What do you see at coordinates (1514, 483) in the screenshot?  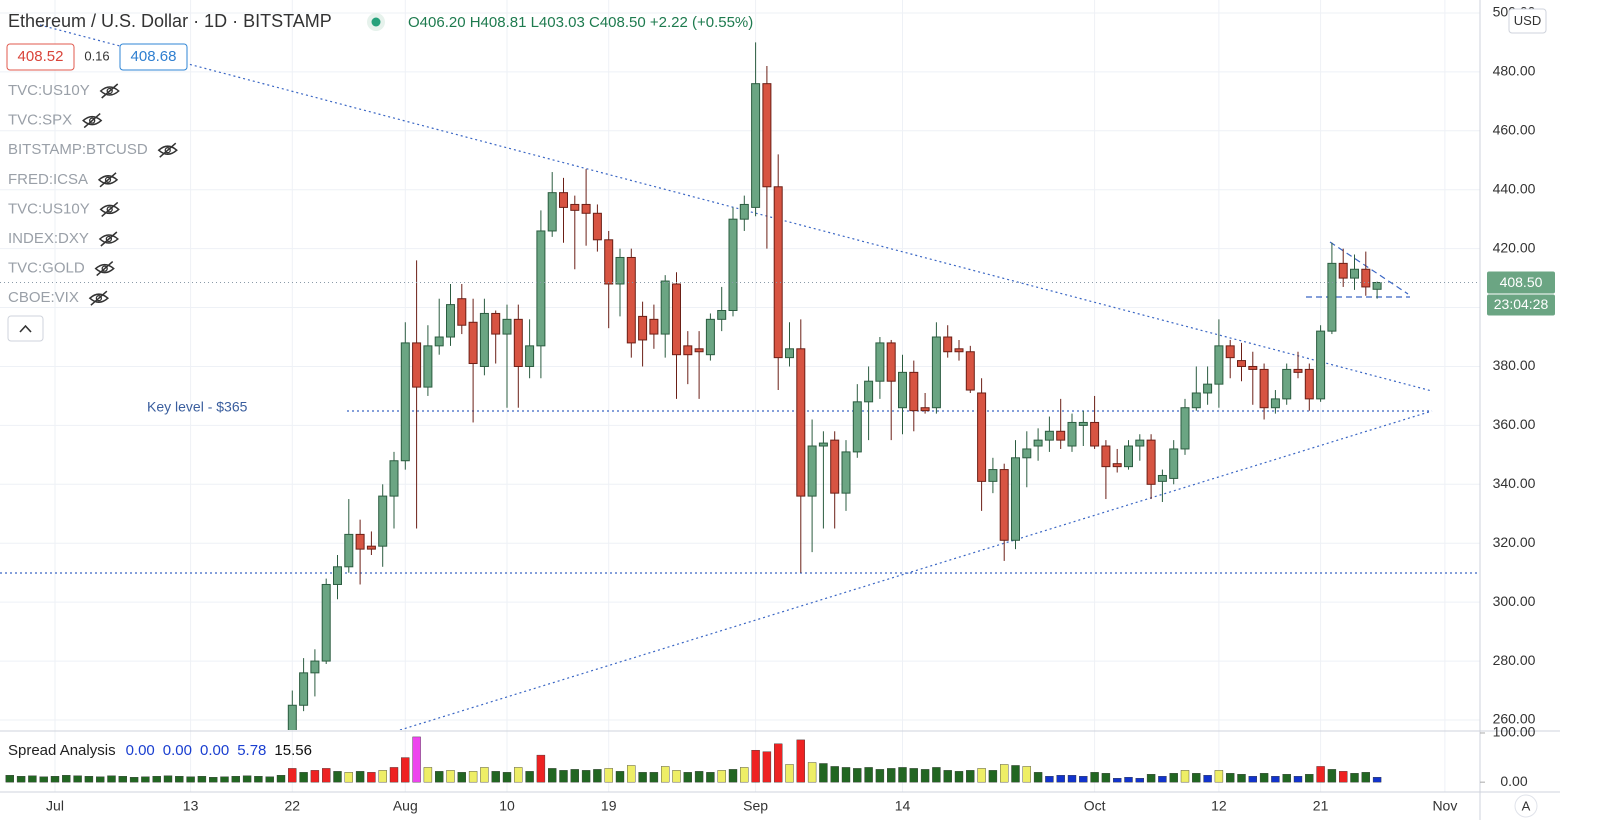 I see `y-tick-label: 340.00` at bounding box center [1514, 483].